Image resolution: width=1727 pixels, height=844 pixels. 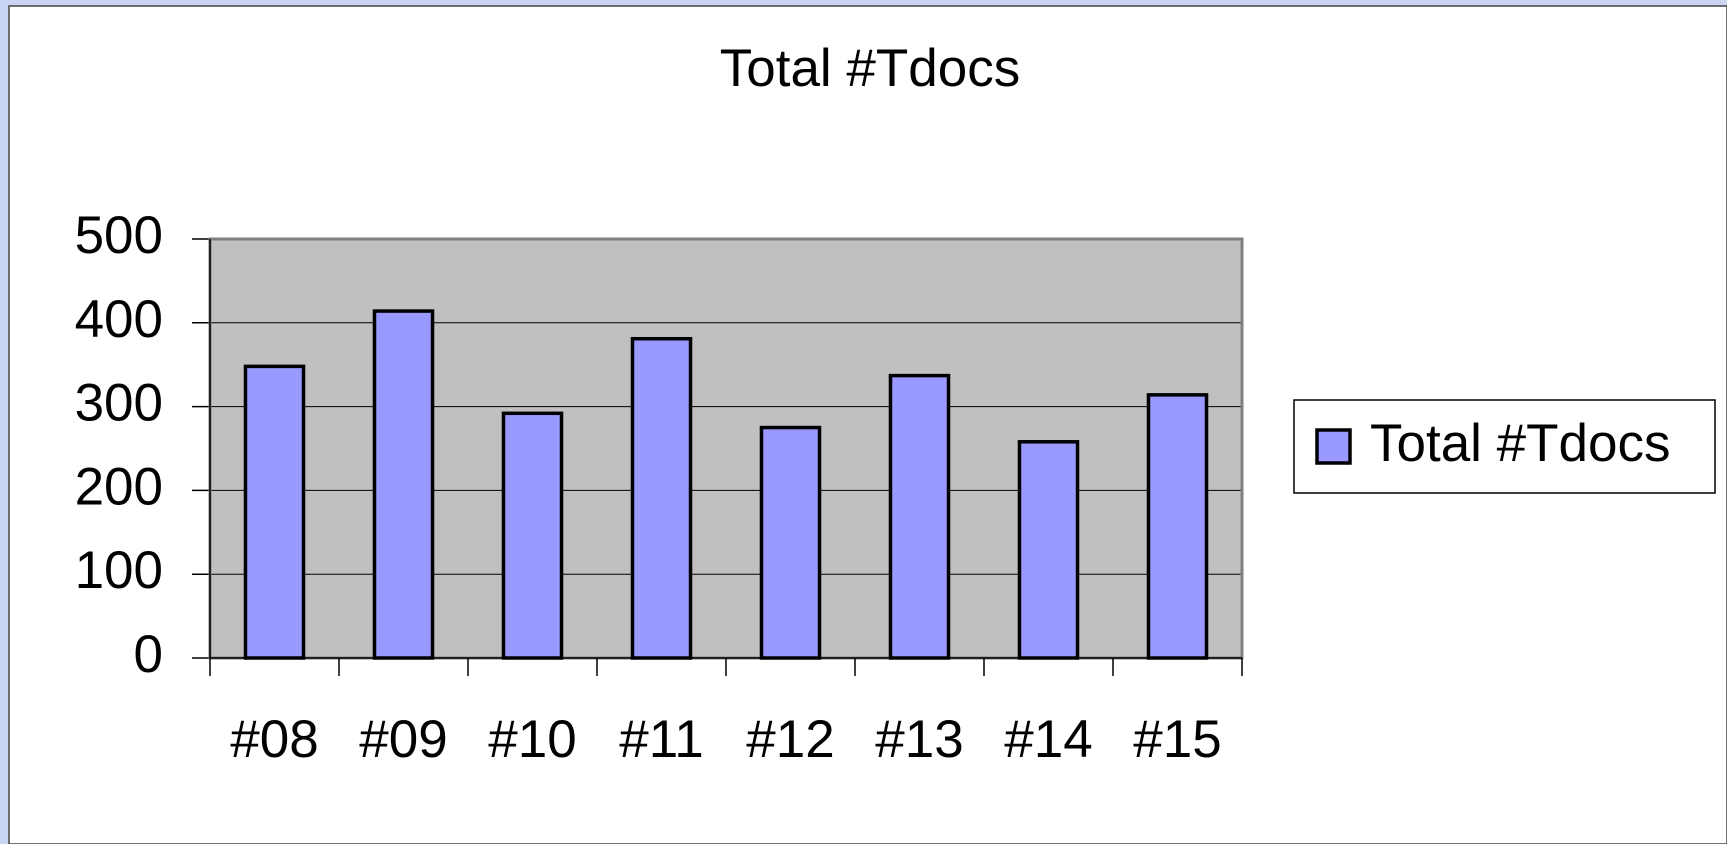 What do you see at coordinates (1048, 739) in the screenshot?
I see `x-tick-label: #14` at bounding box center [1048, 739].